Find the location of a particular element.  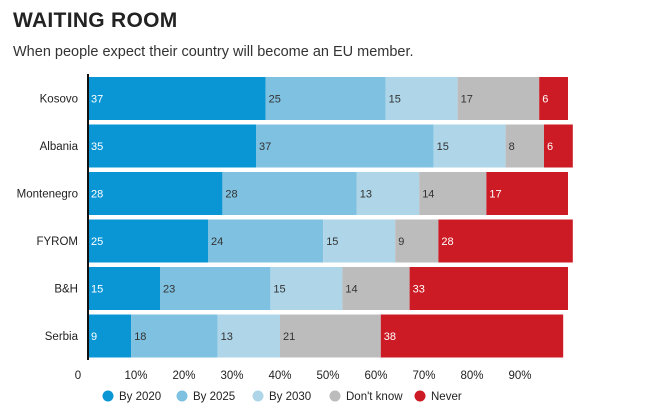

x-tick-label: 30% is located at coordinates (231, 376).